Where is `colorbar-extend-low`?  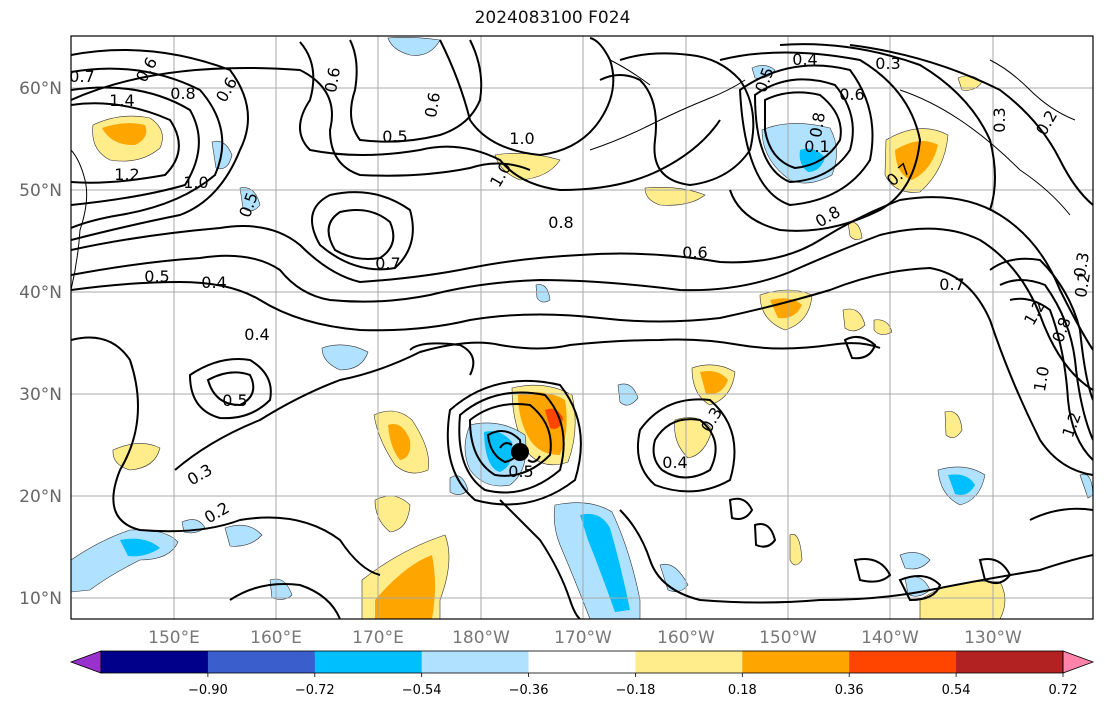 colorbar-extend-low is located at coordinates (85, 662).